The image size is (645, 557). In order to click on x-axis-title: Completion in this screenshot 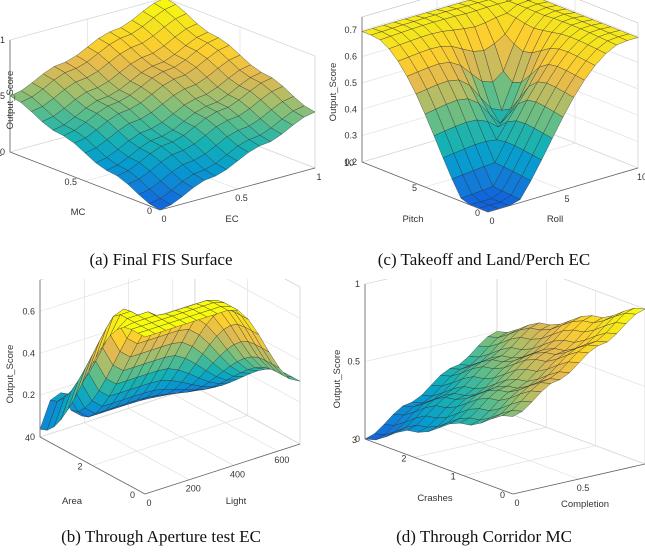, I will do `click(585, 504)`.